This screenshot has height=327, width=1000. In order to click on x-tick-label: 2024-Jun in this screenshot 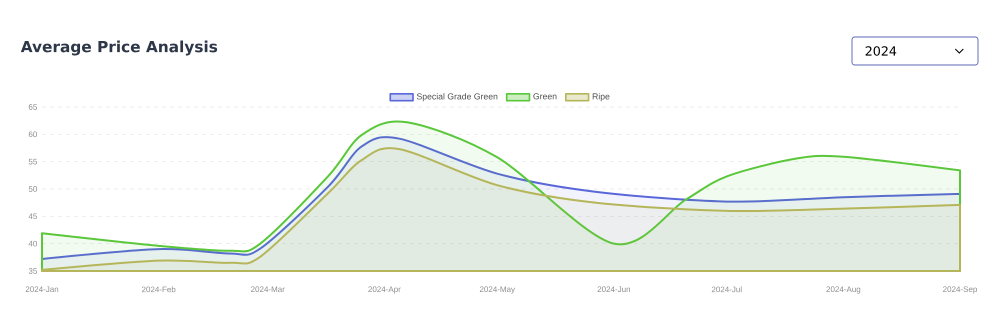, I will do `click(614, 289)`.